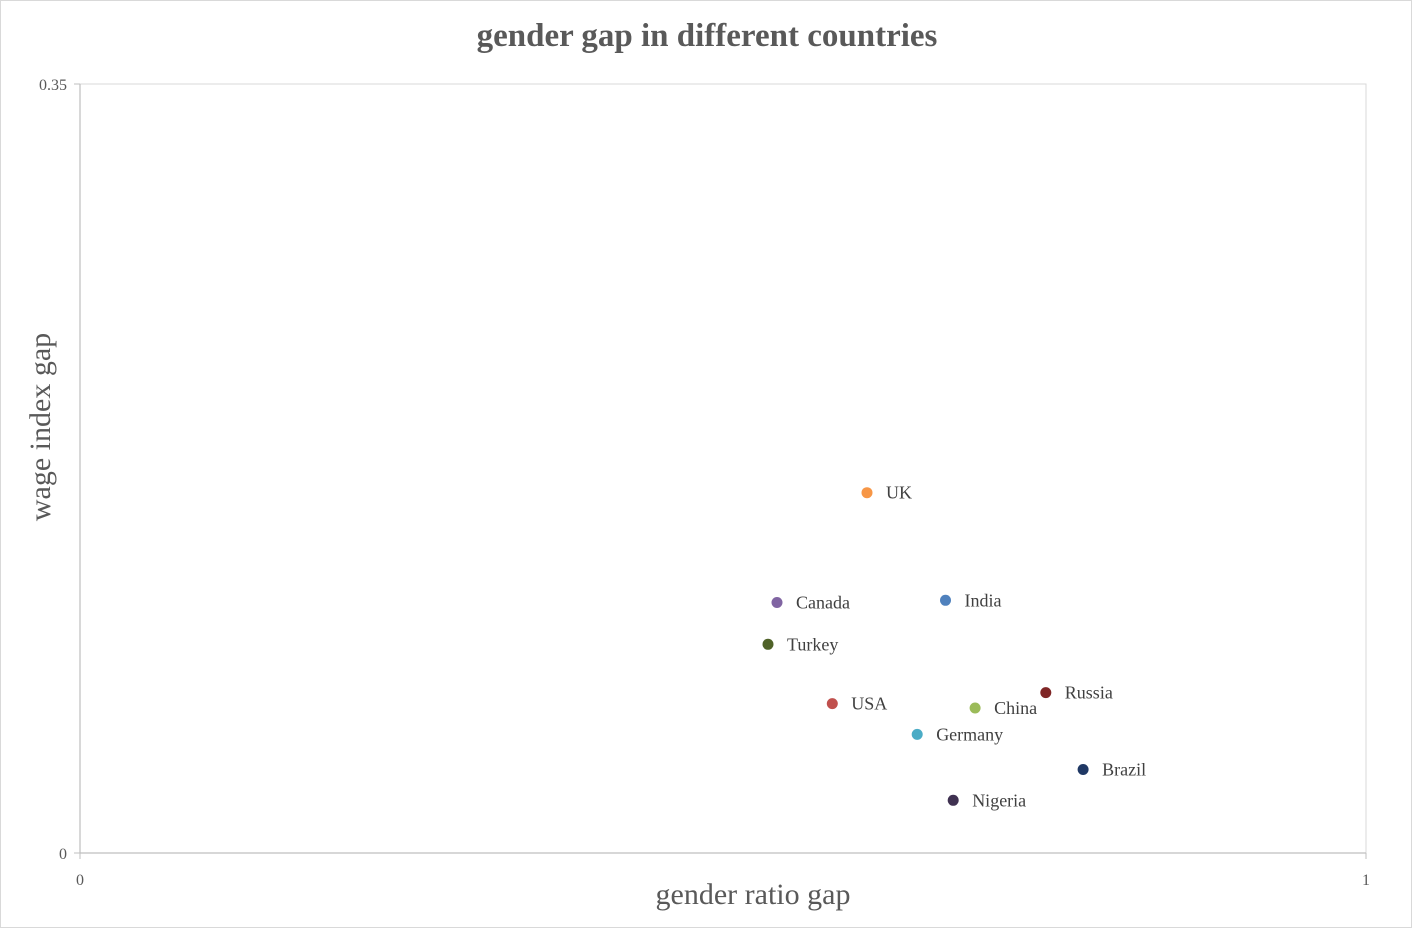  Describe the element at coordinates (953, 800) in the screenshot. I see `data-point-nigeria` at that location.